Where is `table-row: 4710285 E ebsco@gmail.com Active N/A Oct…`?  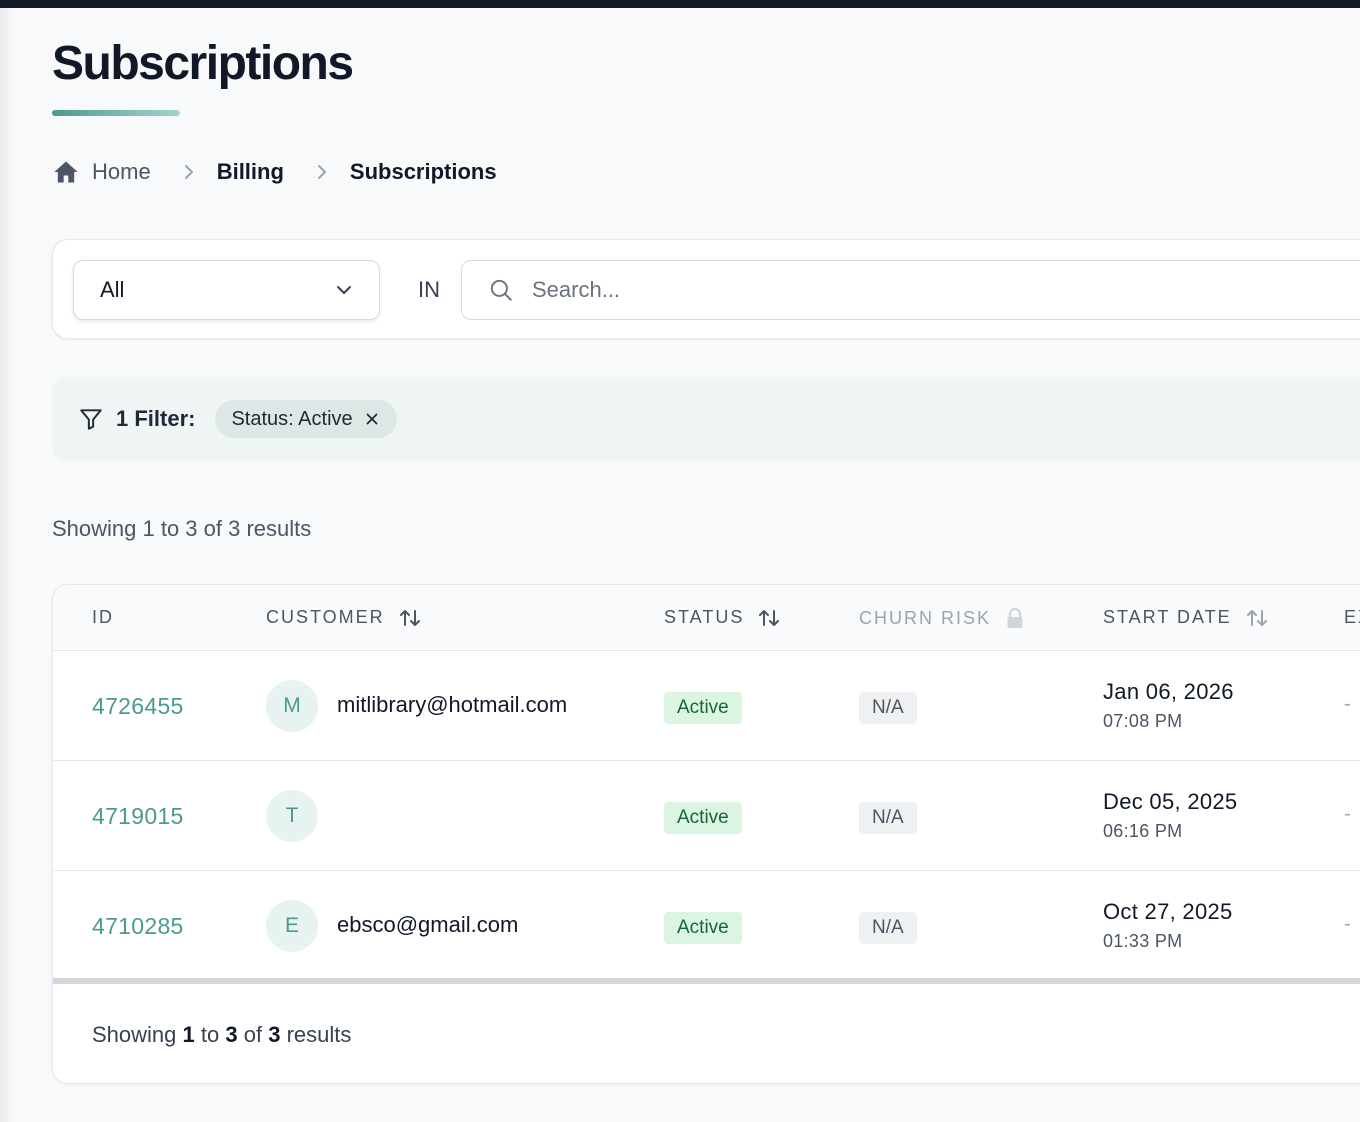
table-row: 4710285 E ebsco@gmail.com Active N/A Oct… is located at coordinates (706, 926).